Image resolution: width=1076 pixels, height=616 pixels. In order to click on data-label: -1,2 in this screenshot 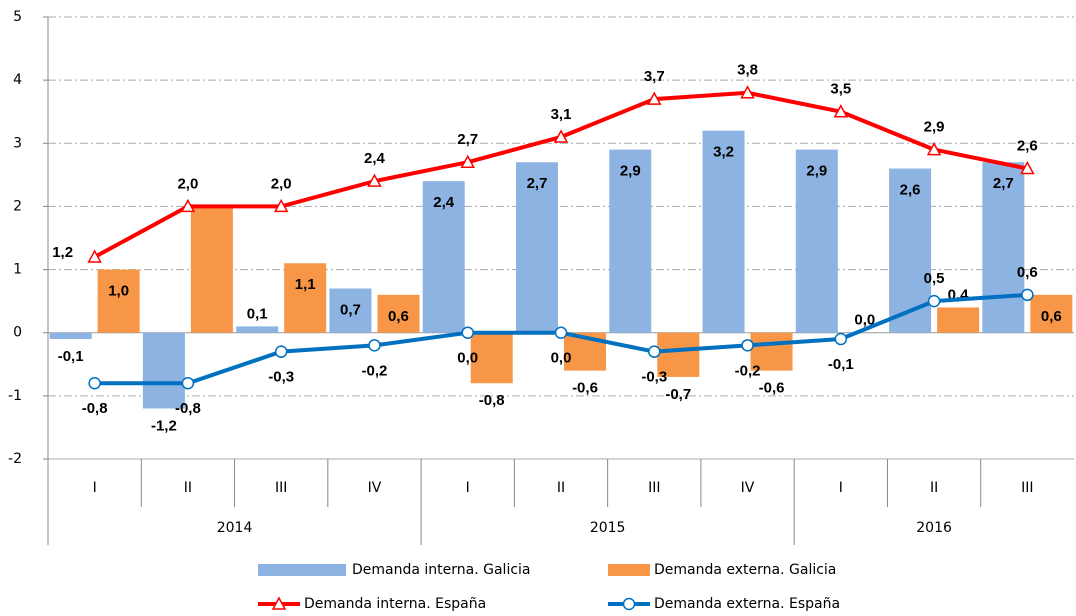, I will do `click(164, 425)`.